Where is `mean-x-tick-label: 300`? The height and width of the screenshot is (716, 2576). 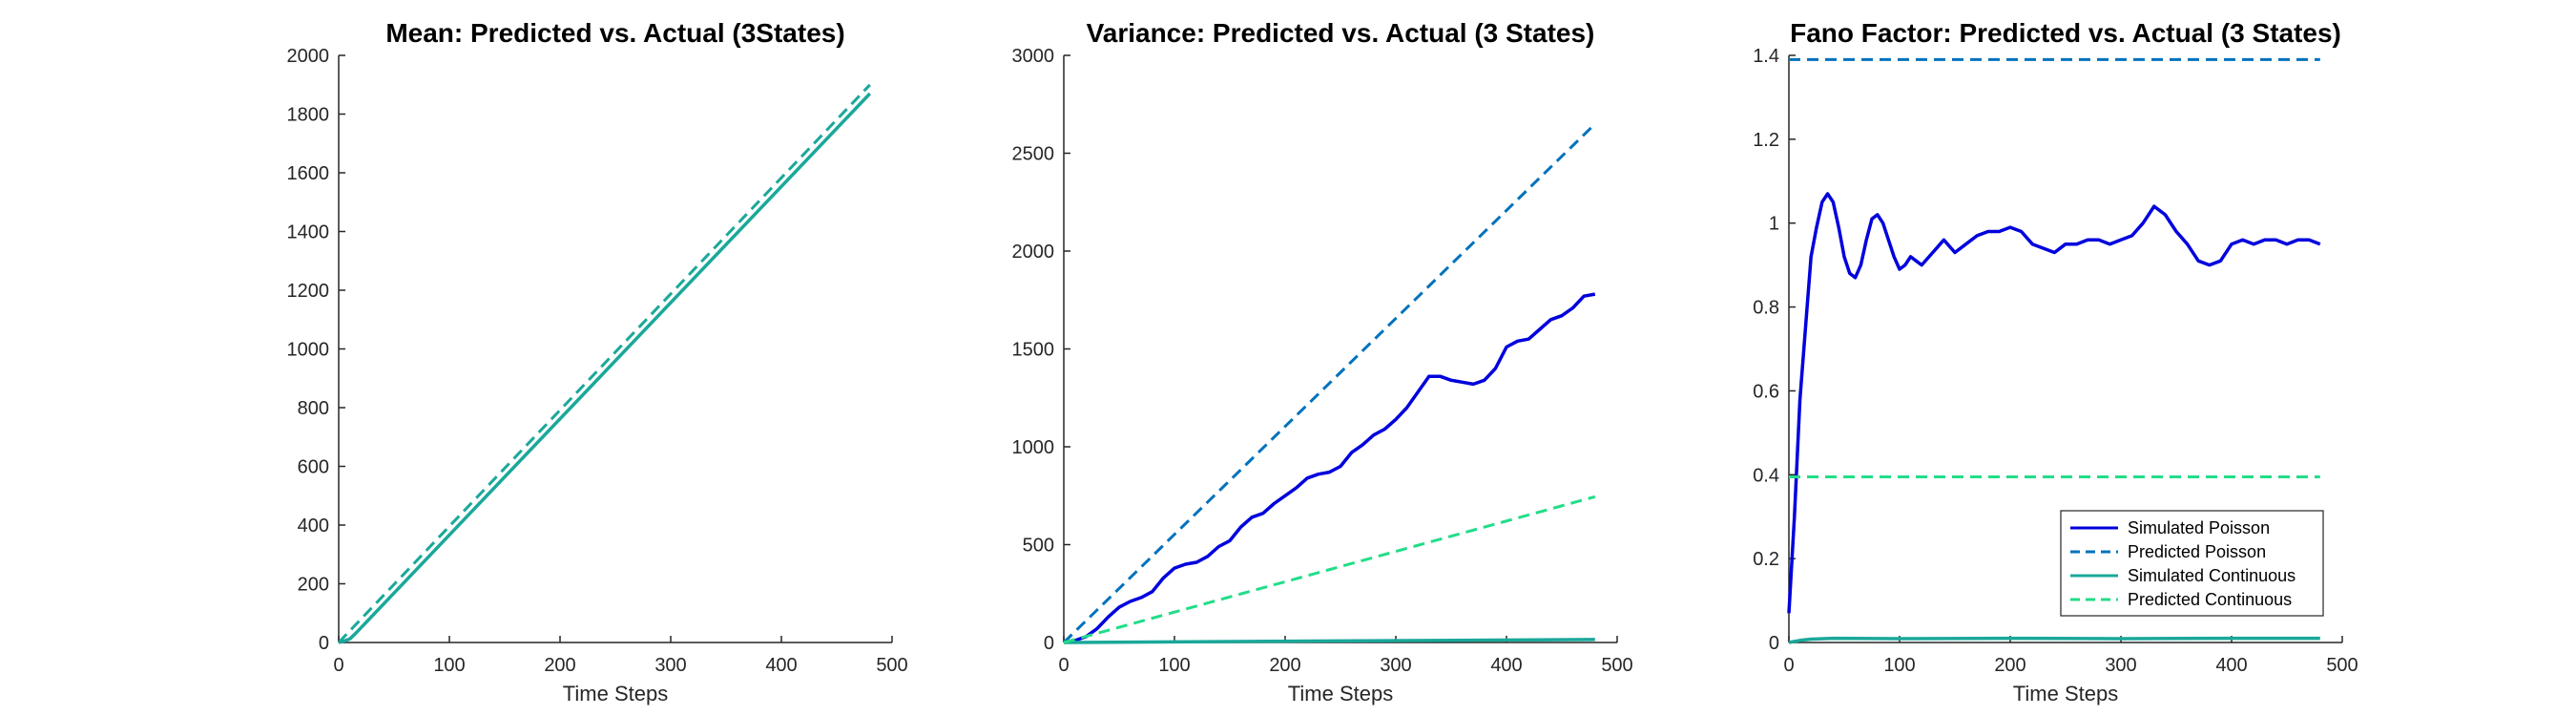
mean-x-tick-label: 300 is located at coordinates (670, 665).